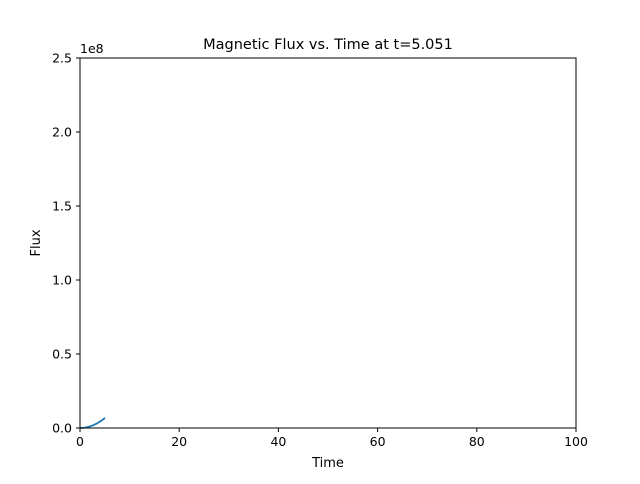 The image size is (640, 484). Describe the element at coordinates (332, 438) in the screenshot. I see `x-axis-ticks: 0 20 40 60 80 100` at that location.